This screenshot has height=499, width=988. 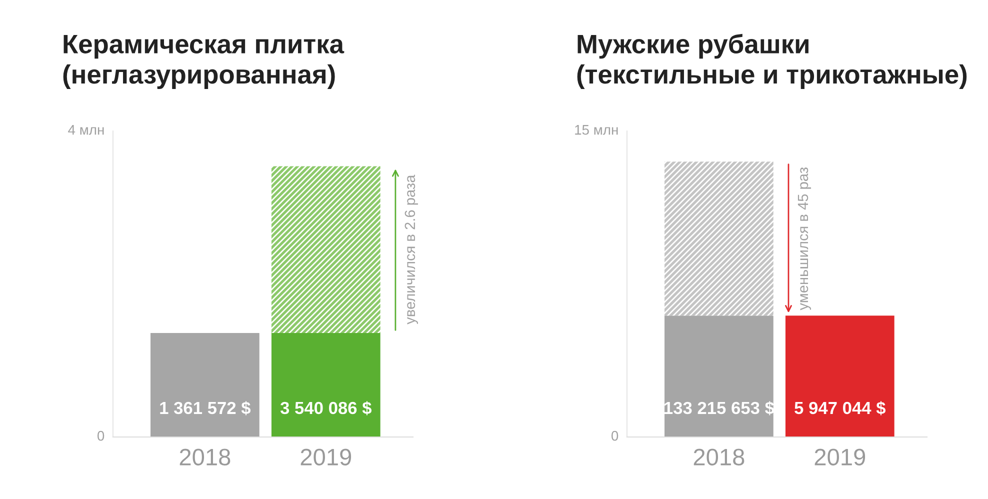 What do you see at coordinates (719, 408) in the screenshot?
I see `annotation: 133 215 653 $` at bounding box center [719, 408].